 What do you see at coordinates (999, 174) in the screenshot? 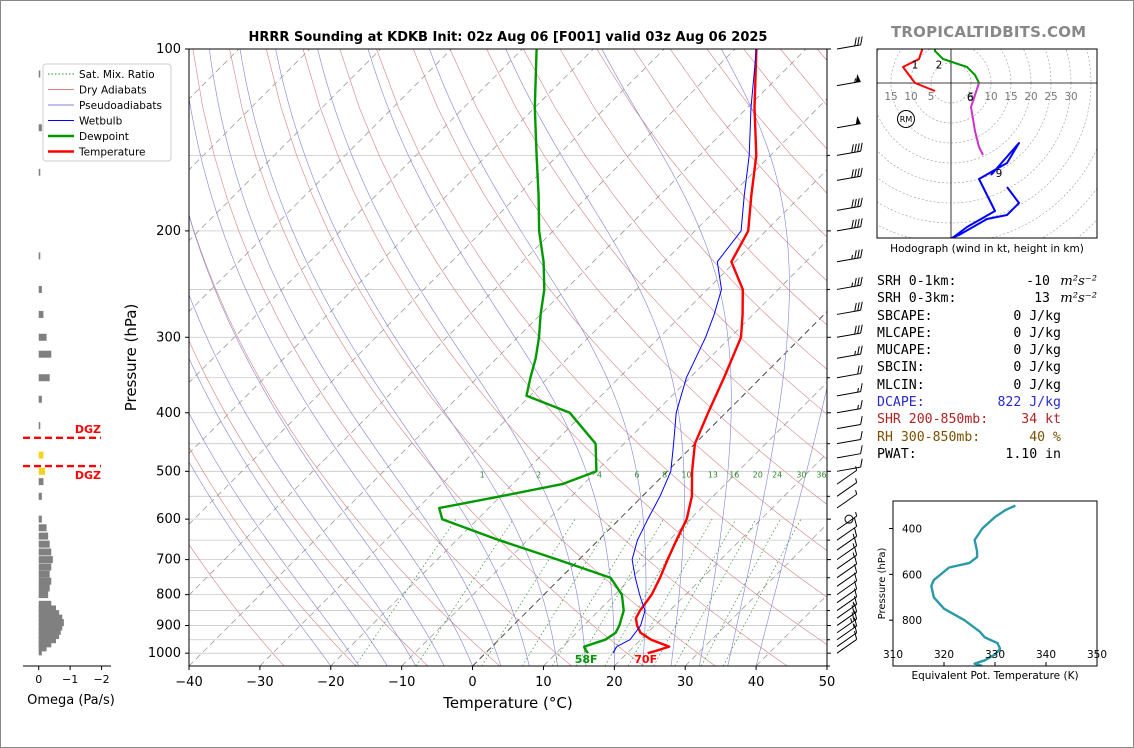
I see `hodo-height-label: 9` at bounding box center [999, 174].